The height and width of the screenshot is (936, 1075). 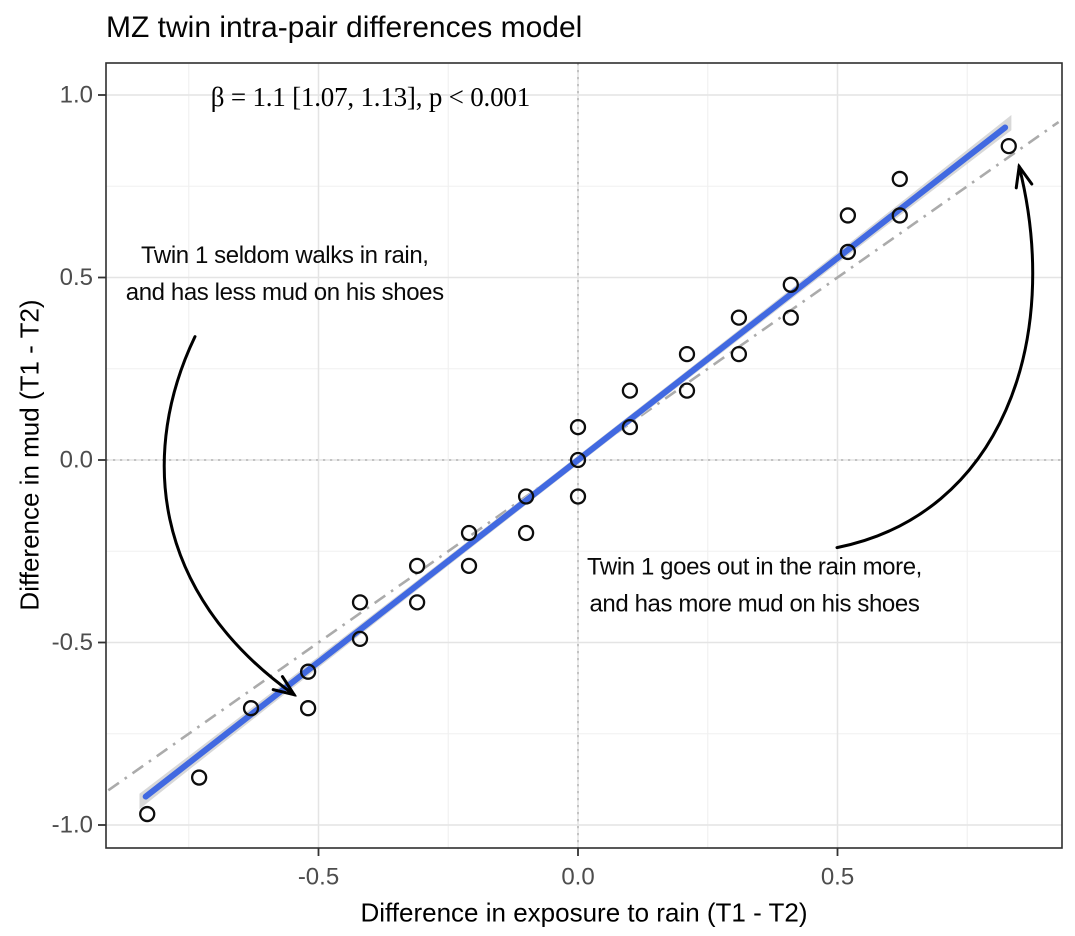 What do you see at coordinates (754, 566) in the screenshot?
I see `right-note-line1: Twin 1 goes out in the rain more,` at bounding box center [754, 566].